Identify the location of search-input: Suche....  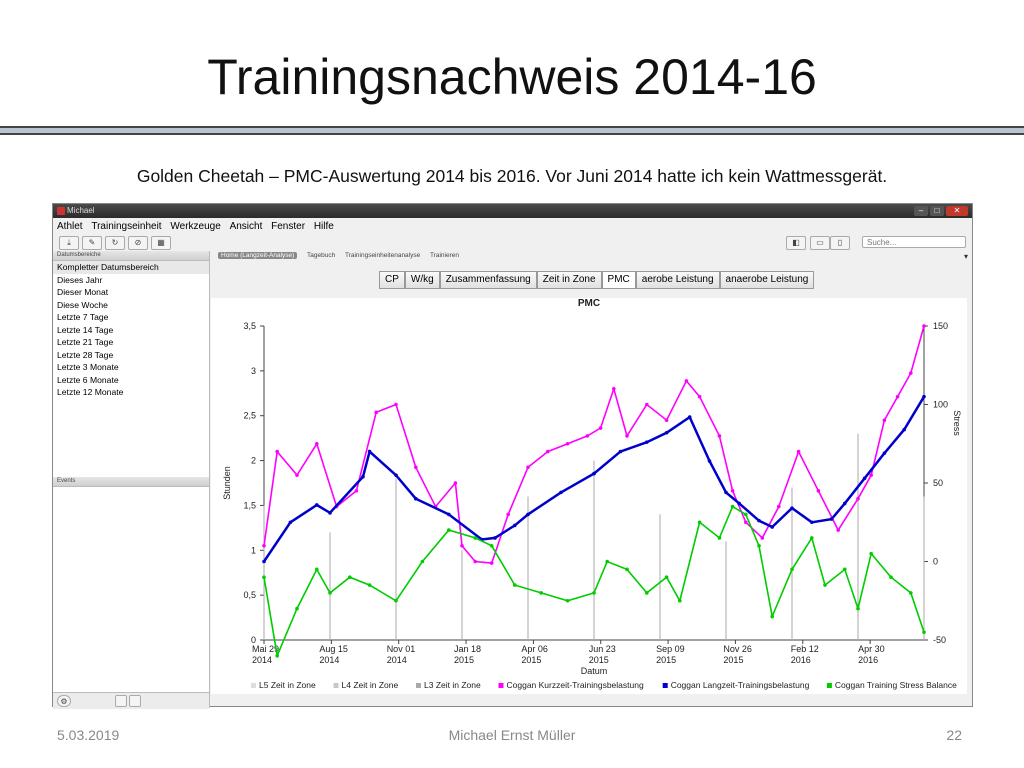
(914, 242).